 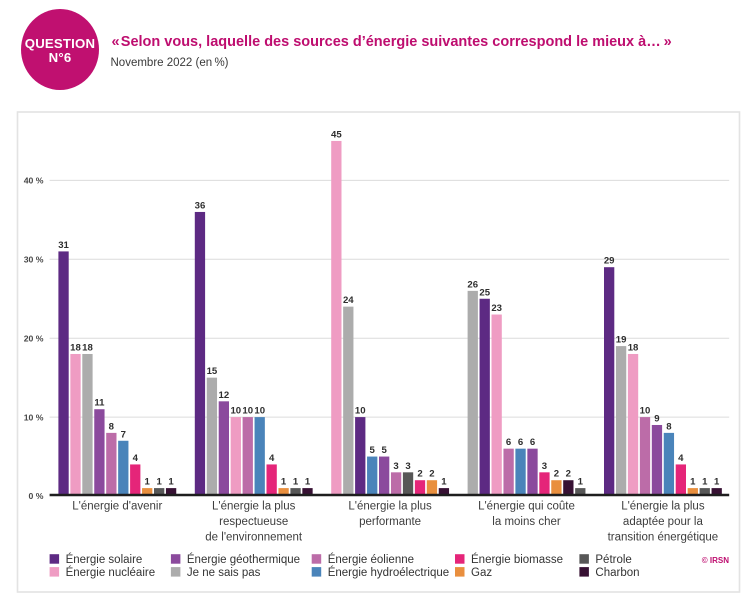 What do you see at coordinates (484, 292) in the screenshot?
I see `svg-text: 25` at bounding box center [484, 292].